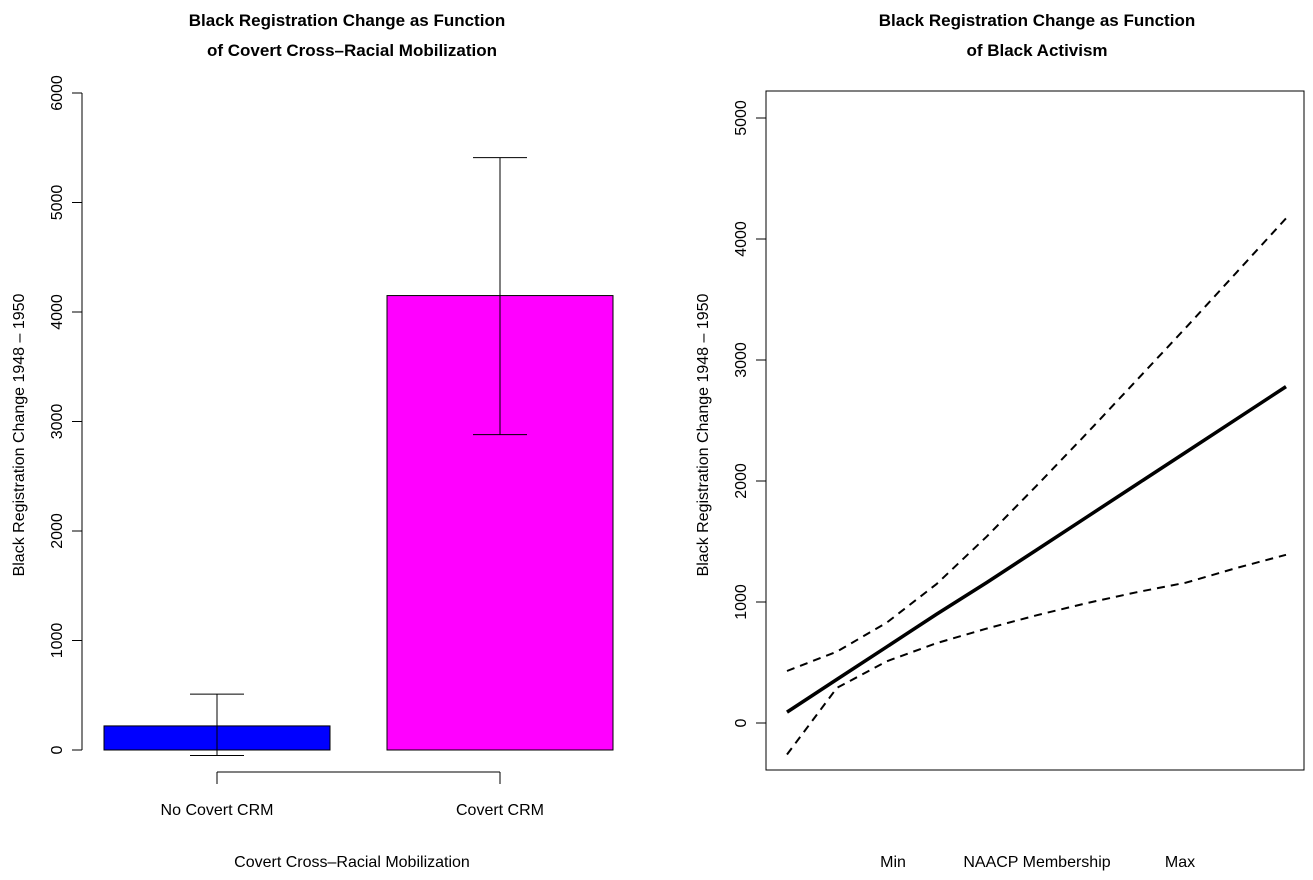 The width and height of the screenshot is (1313, 880). What do you see at coordinates (1036, 50) in the screenshot?
I see `line-chart-title-line-2: of Black Activism` at bounding box center [1036, 50].